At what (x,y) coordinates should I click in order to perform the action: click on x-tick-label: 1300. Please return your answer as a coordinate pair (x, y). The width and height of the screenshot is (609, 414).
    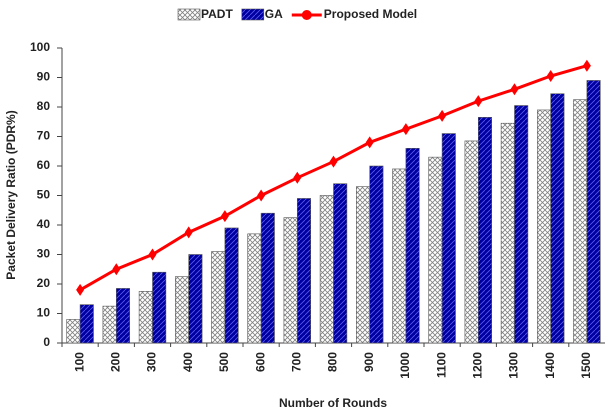
    Looking at the image, I should click on (514, 365).